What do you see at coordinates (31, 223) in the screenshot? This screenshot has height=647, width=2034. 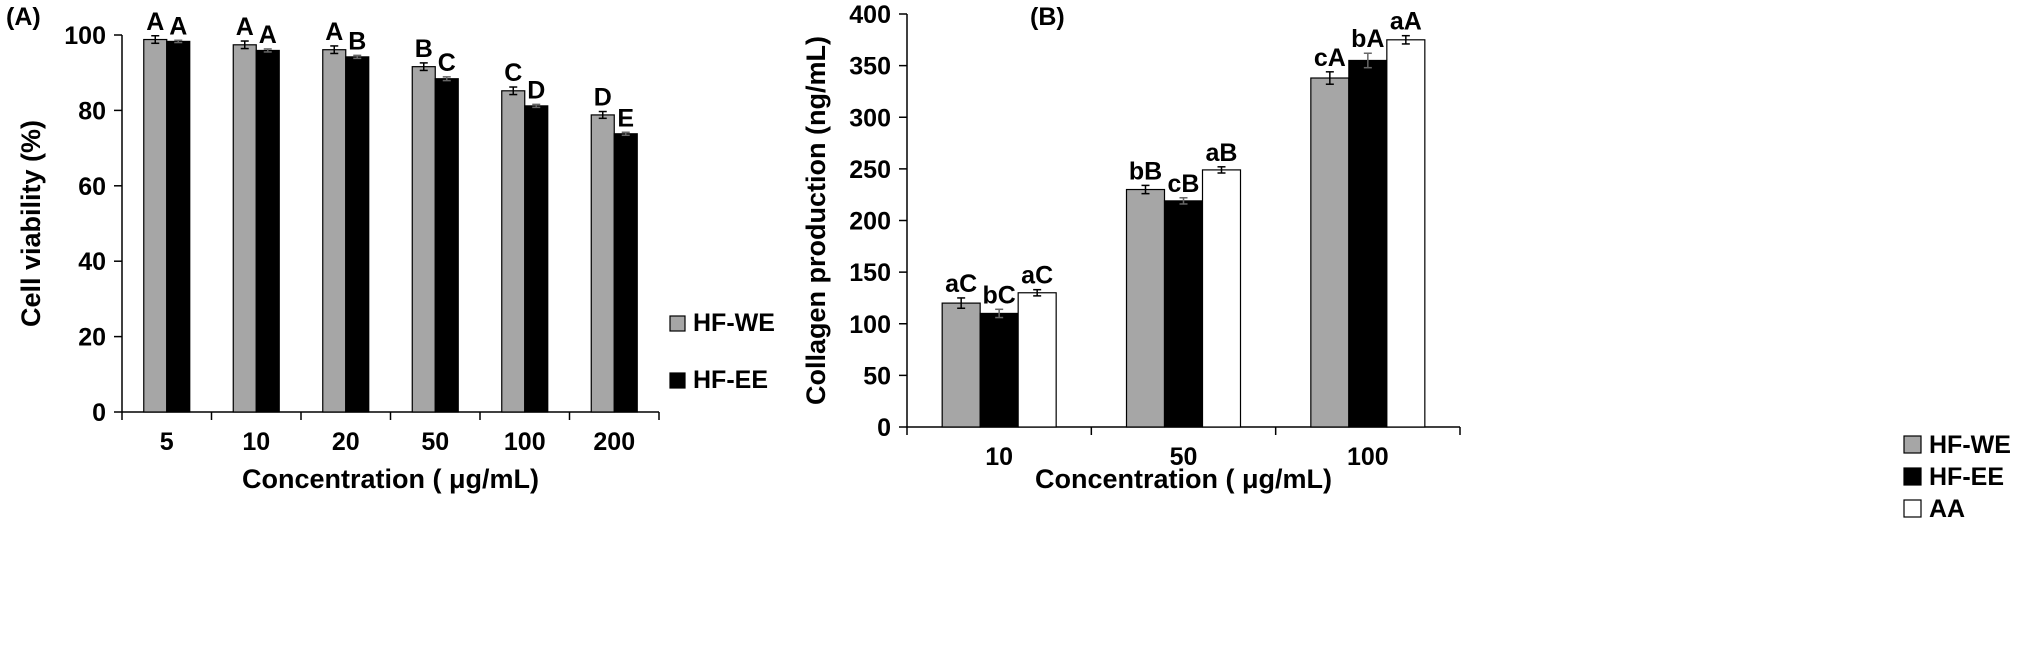 I see `y-axis-title: Cell viability (%)` at bounding box center [31, 223].